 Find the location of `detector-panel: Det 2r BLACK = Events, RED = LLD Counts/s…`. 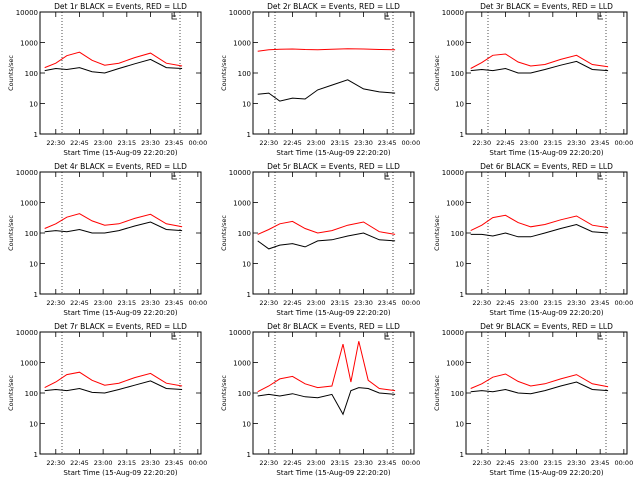

detector-panel: Det 2r BLACK = Events, RED = LLD Counts/s… is located at coordinates (320, 79).